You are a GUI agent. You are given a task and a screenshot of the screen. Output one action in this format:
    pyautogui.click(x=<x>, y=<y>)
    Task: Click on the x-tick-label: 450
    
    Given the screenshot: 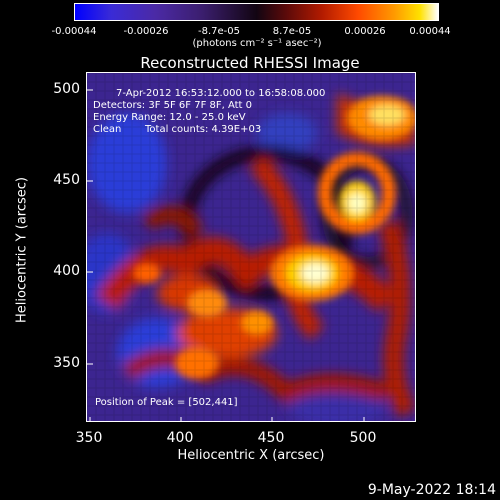 What is the action you would take?
    pyautogui.click(x=271, y=438)
    